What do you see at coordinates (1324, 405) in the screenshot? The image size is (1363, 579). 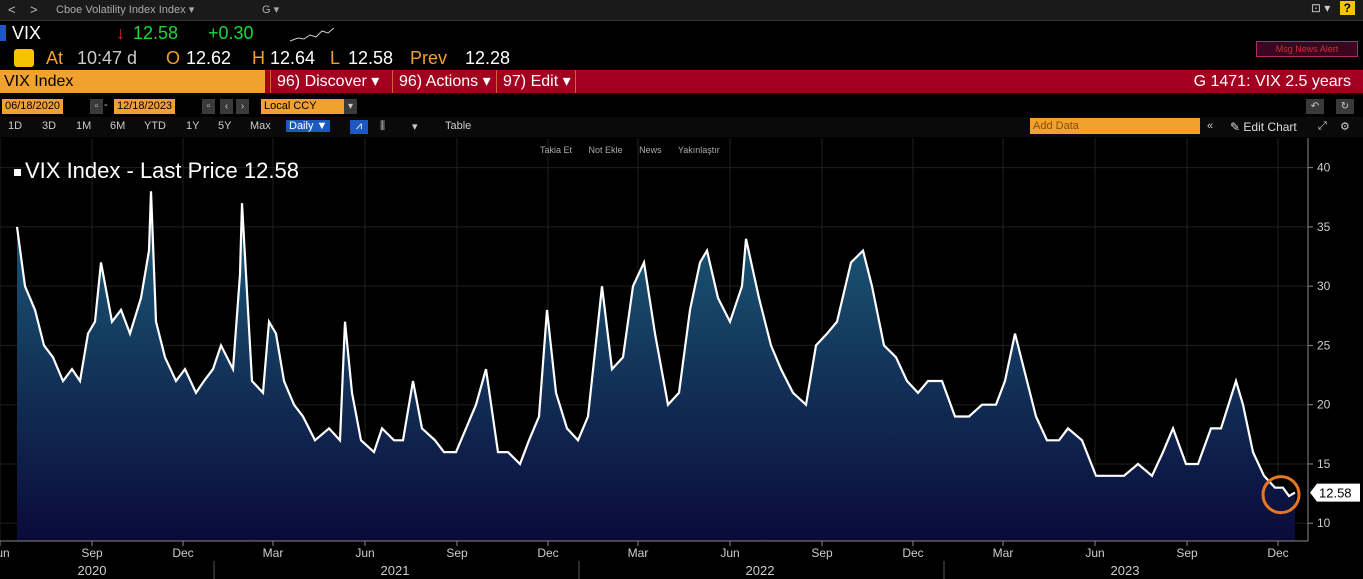 I see `y-tick-label: 20` at bounding box center [1324, 405].